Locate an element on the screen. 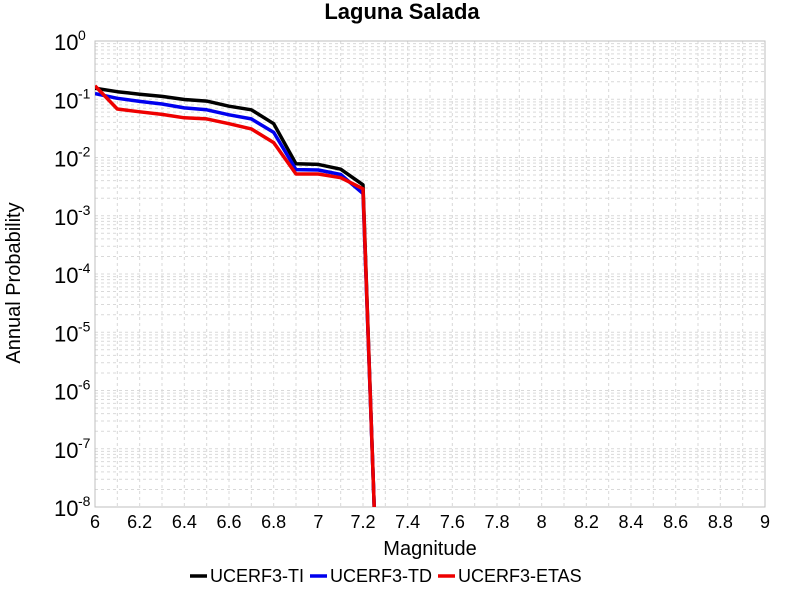 Image resolution: width=800 pixels, height=600 pixels. legend-label: UCERF3-TI is located at coordinates (257, 576).